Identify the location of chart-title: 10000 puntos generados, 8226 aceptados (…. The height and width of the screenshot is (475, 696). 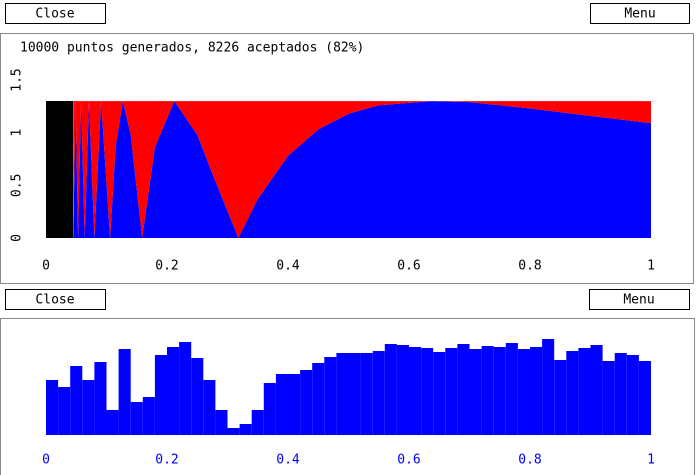
(192, 48).